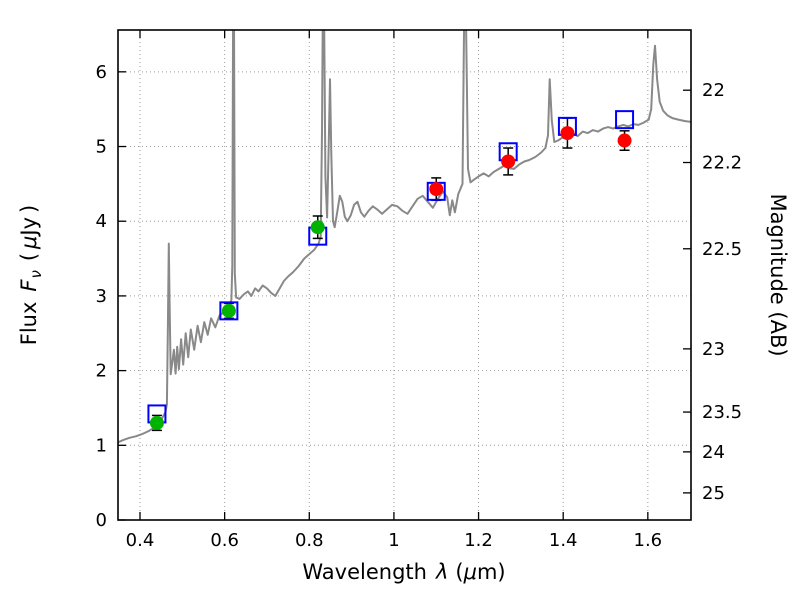 This screenshot has width=800, height=600. What do you see at coordinates (478, 540) in the screenshot?
I see `x-tick-label: 1.2` at bounding box center [478, 540].